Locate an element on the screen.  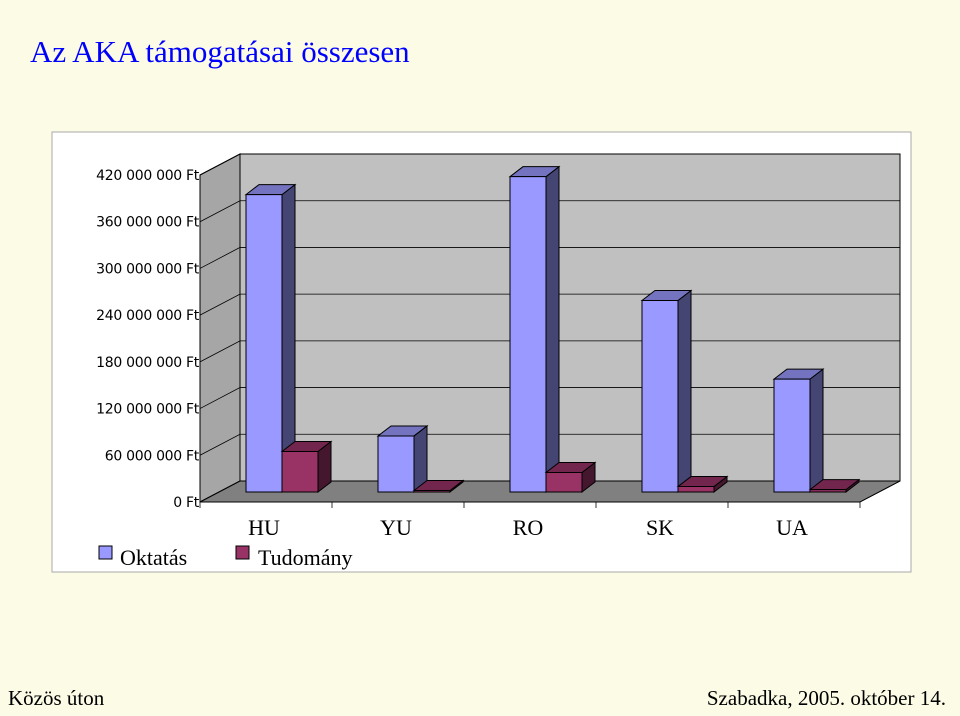
legend-swatch-tudomany is located at coordinates (242, 552).